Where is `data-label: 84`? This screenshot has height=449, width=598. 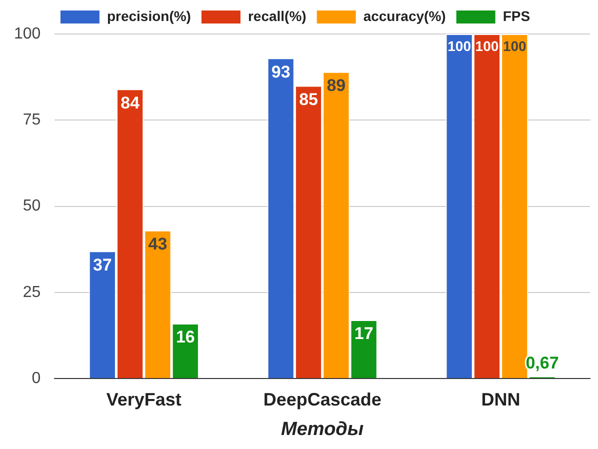
data-label: 84 is located at coordinates (130, 102).